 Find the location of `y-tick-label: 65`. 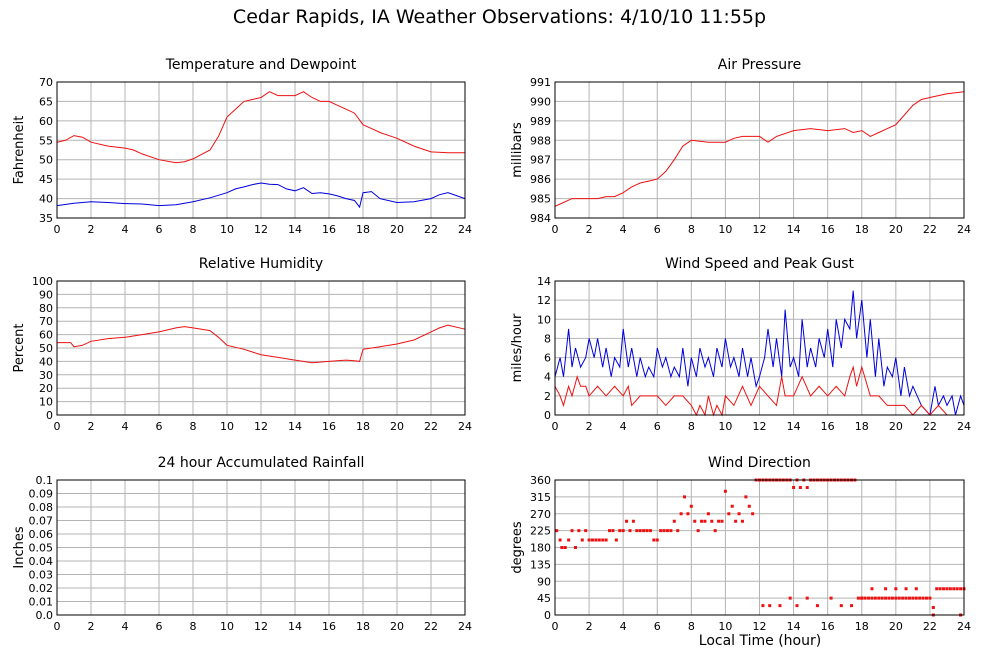

y-tick-label: 65 is located at coordinates (46, 101).